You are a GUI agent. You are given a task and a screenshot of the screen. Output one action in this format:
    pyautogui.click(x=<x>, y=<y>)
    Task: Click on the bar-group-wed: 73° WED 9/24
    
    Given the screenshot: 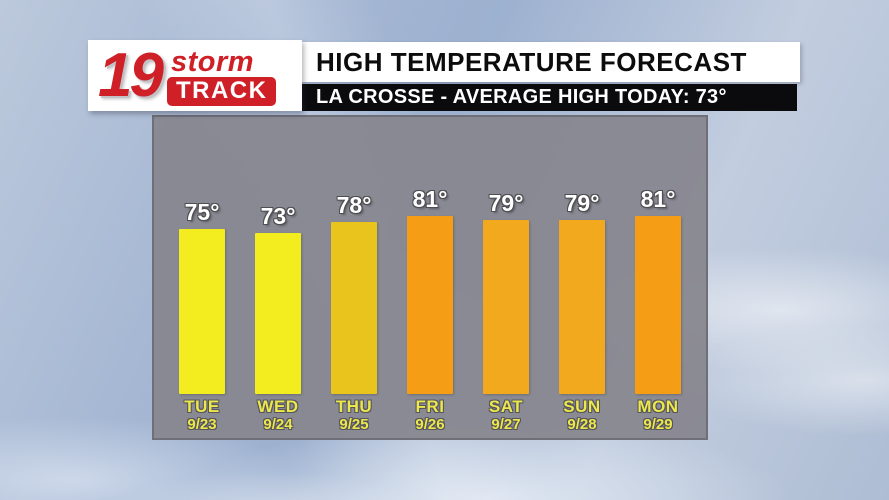 What is the action you would take?
    pyautogui.click(x=278, y=318)
    